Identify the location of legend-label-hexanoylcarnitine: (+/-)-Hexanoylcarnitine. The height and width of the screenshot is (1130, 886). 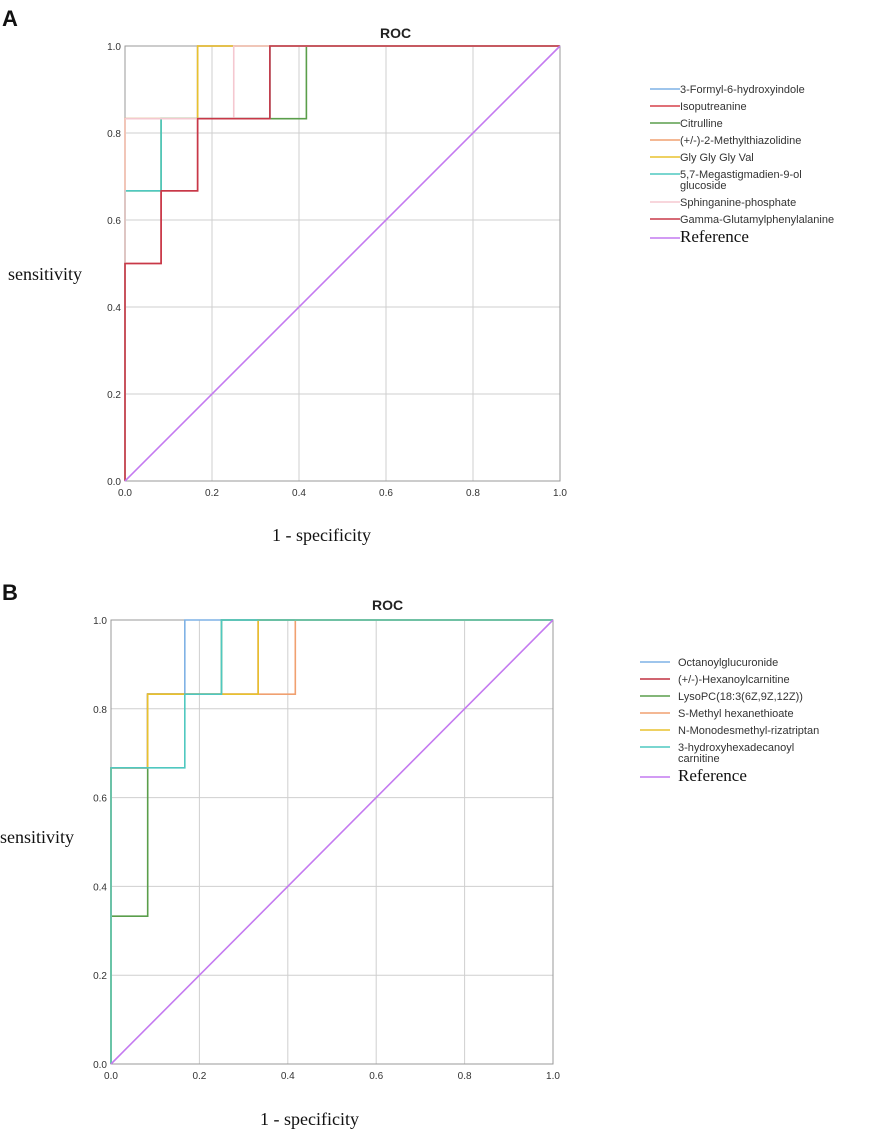
(734, 680).